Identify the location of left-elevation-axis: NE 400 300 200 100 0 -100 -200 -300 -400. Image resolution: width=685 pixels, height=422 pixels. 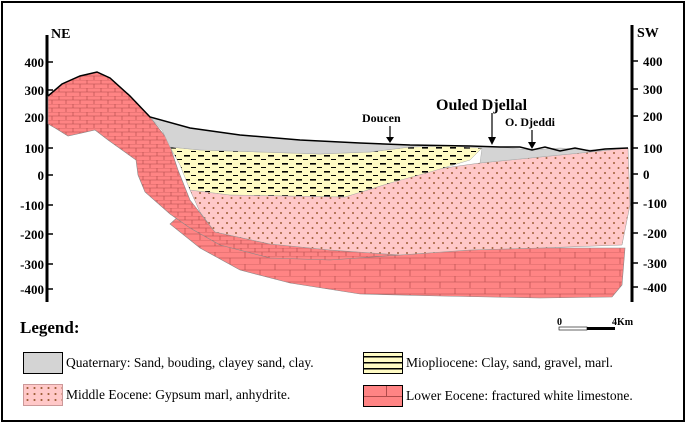
(45, 164).